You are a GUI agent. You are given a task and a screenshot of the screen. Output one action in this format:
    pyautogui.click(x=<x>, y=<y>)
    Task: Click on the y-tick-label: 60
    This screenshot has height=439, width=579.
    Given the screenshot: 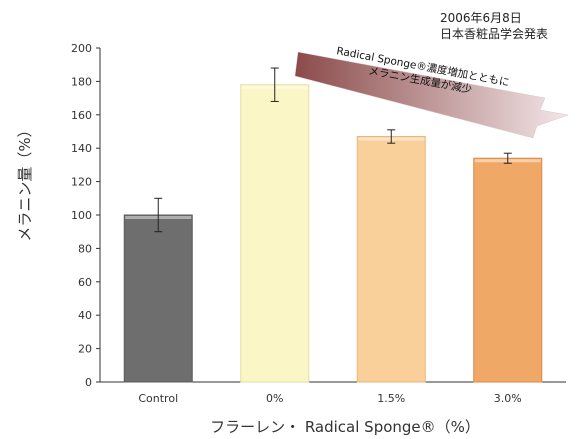 What is the action you would take?
    pyautogui.click(x=85, y=282)
    